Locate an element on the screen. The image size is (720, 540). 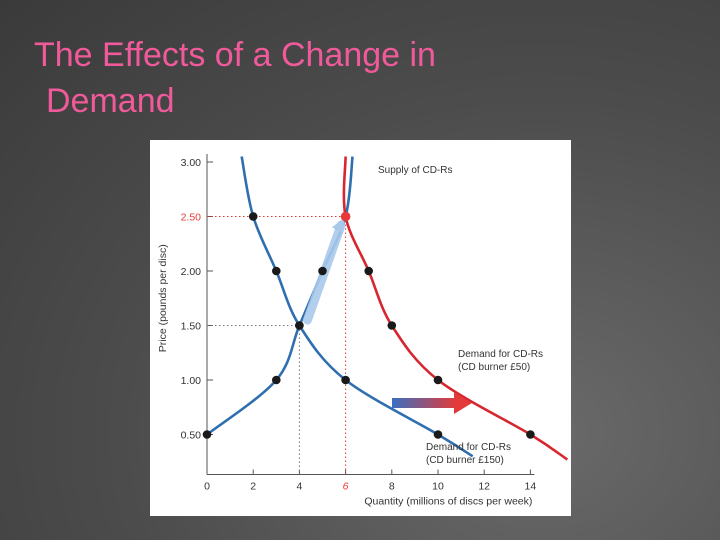
price-rise-arrow-head is located at coordinates (338, 225).